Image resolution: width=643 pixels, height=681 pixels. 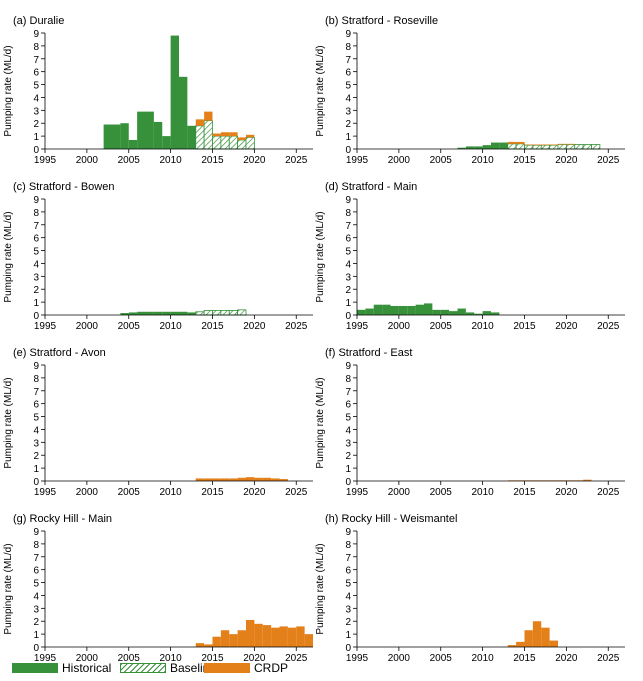 What do you see at coordinates (36, 226) in the screenshot?
I see `chart-c-ytick-label: 7` at bounding box center [36, 226].